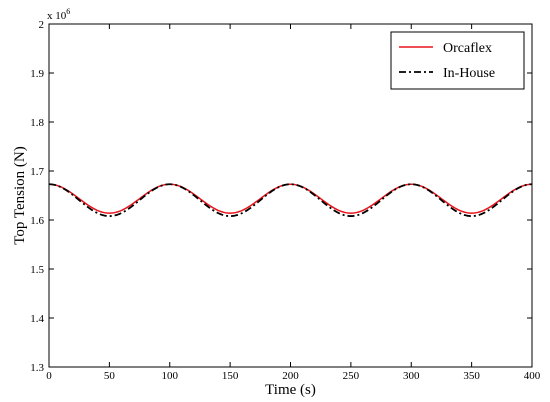 This screenshot has width=550, height=402. Describe the element at coordinates (110, 376) in the screenshot. I see `x-tick-label: 50` at that location.